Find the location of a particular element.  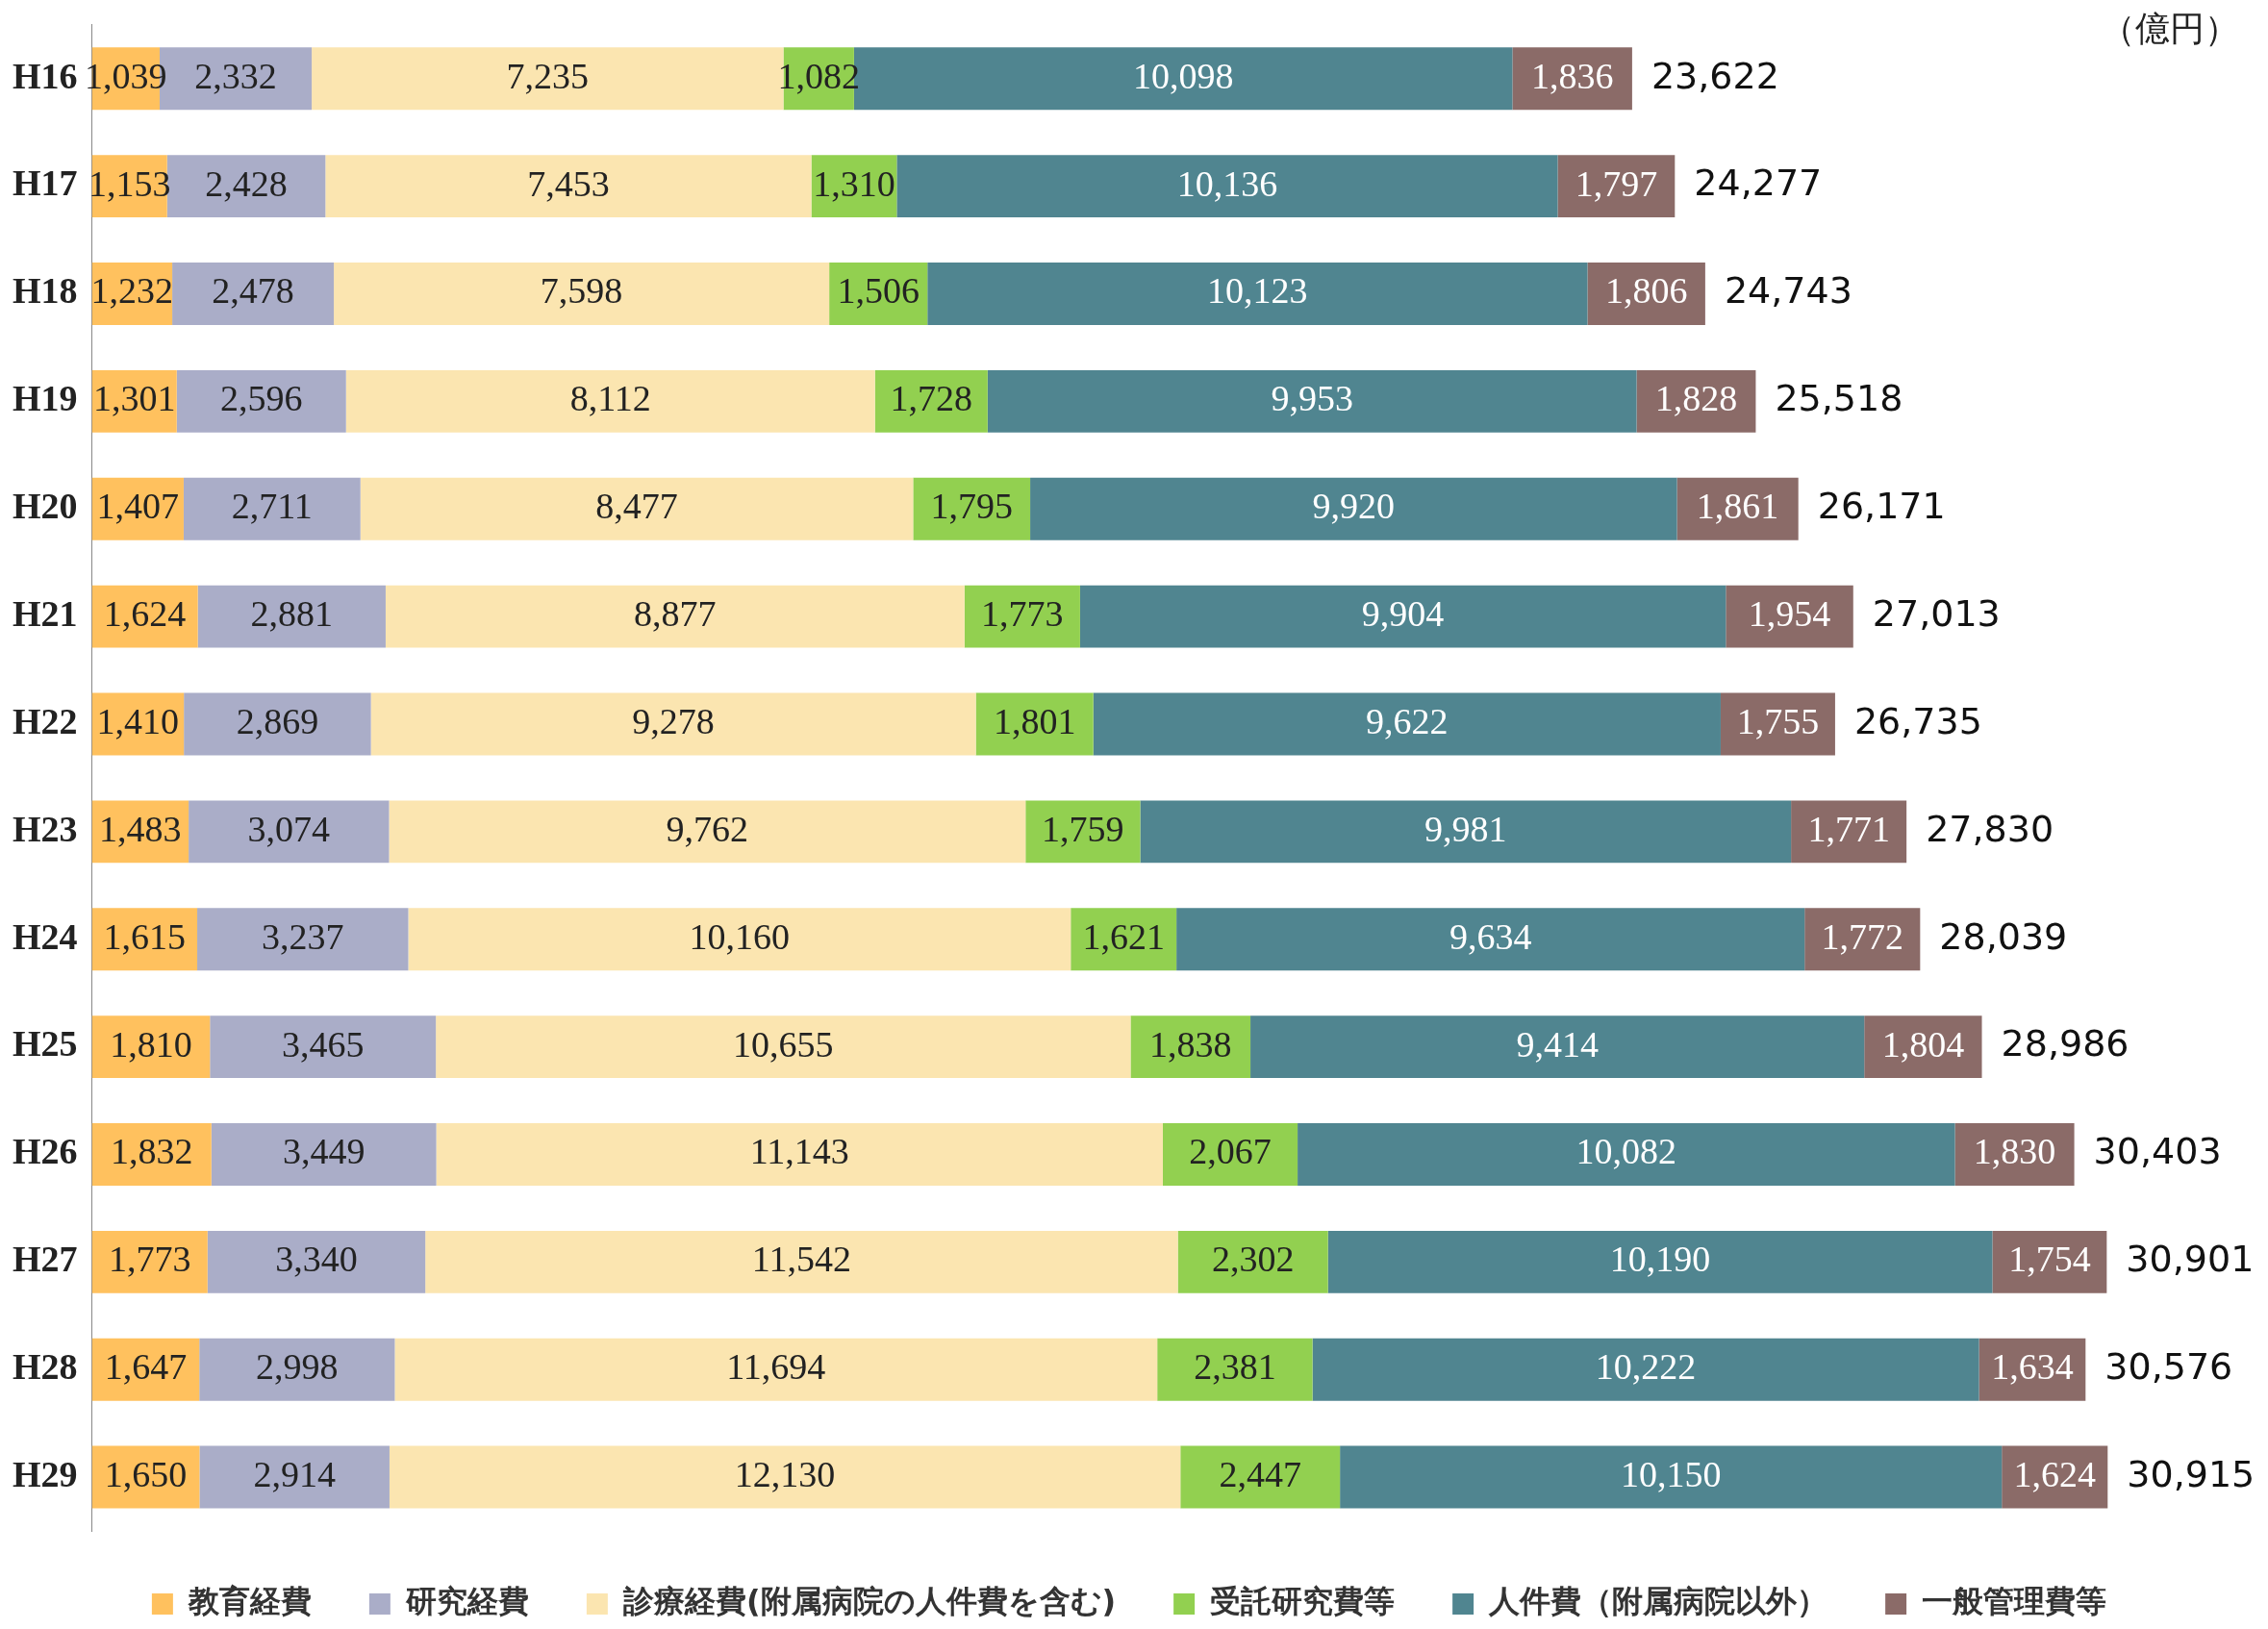

data-label: 3,449 is located at coordinates (324, 1151).